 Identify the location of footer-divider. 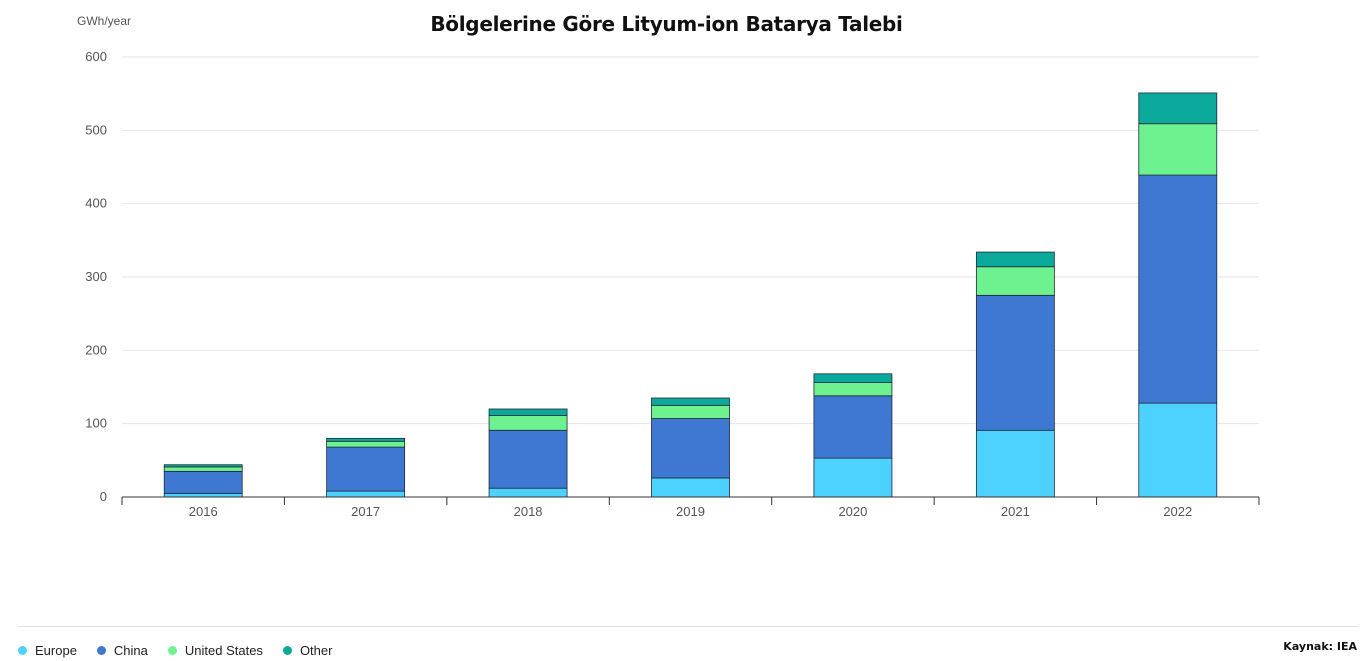
(688, 626).